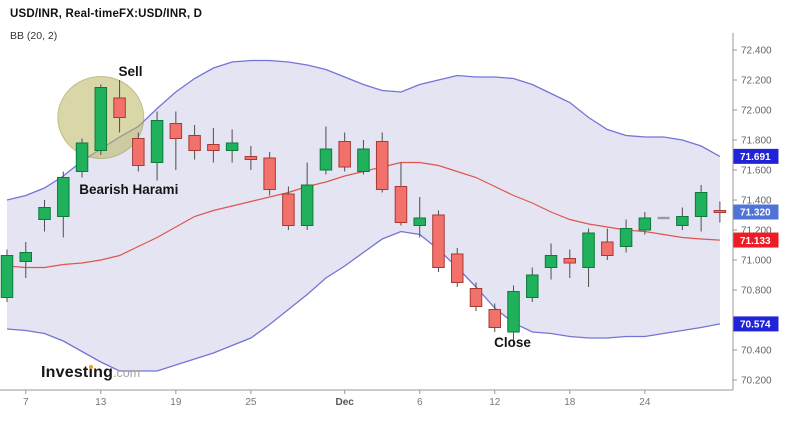  I want to click on time-tick-label: 12, so click(495, 402).